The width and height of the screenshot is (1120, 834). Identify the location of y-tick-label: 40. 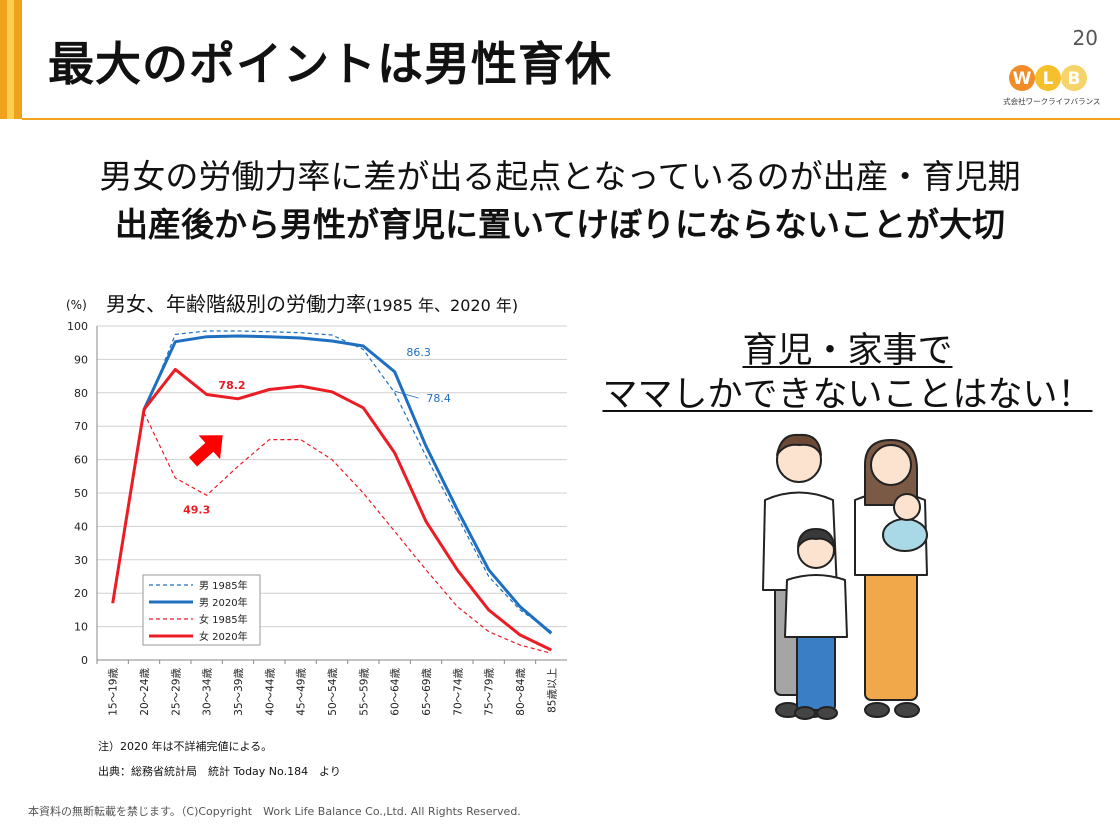
(81, 526).